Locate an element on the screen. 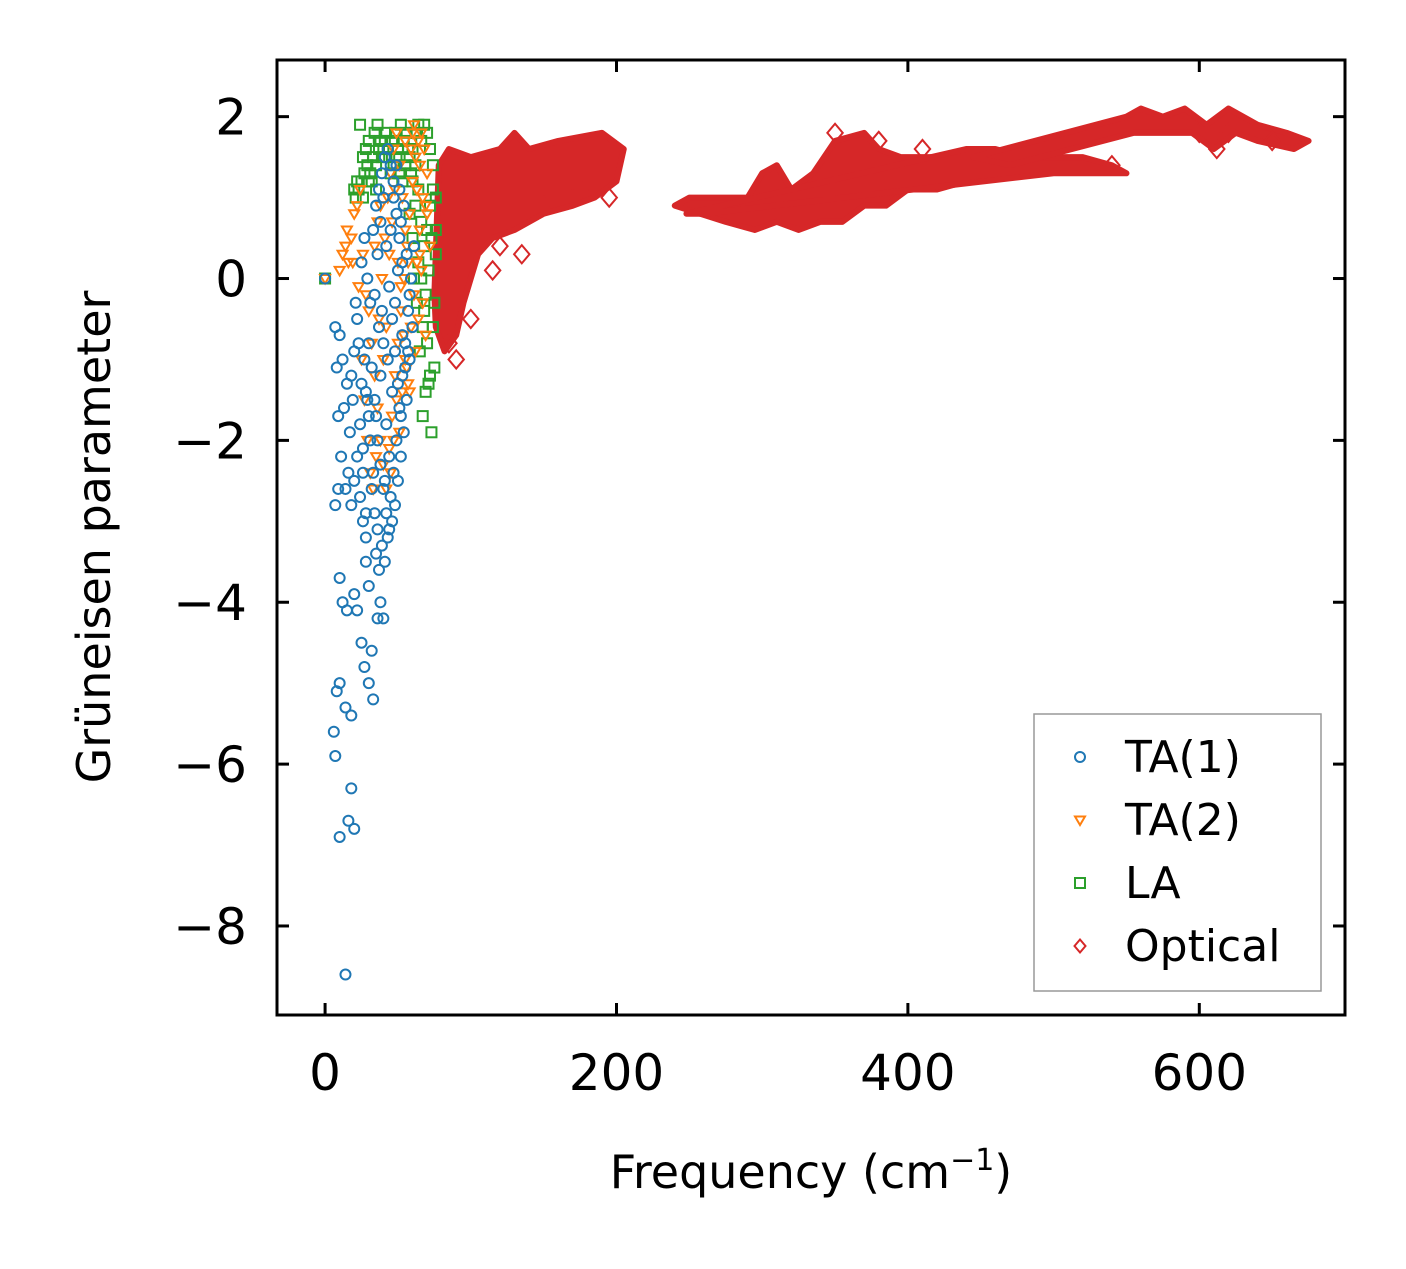  legend-items: TA(1) TA(2) LA Optical is located at coordinates (1176, 852).